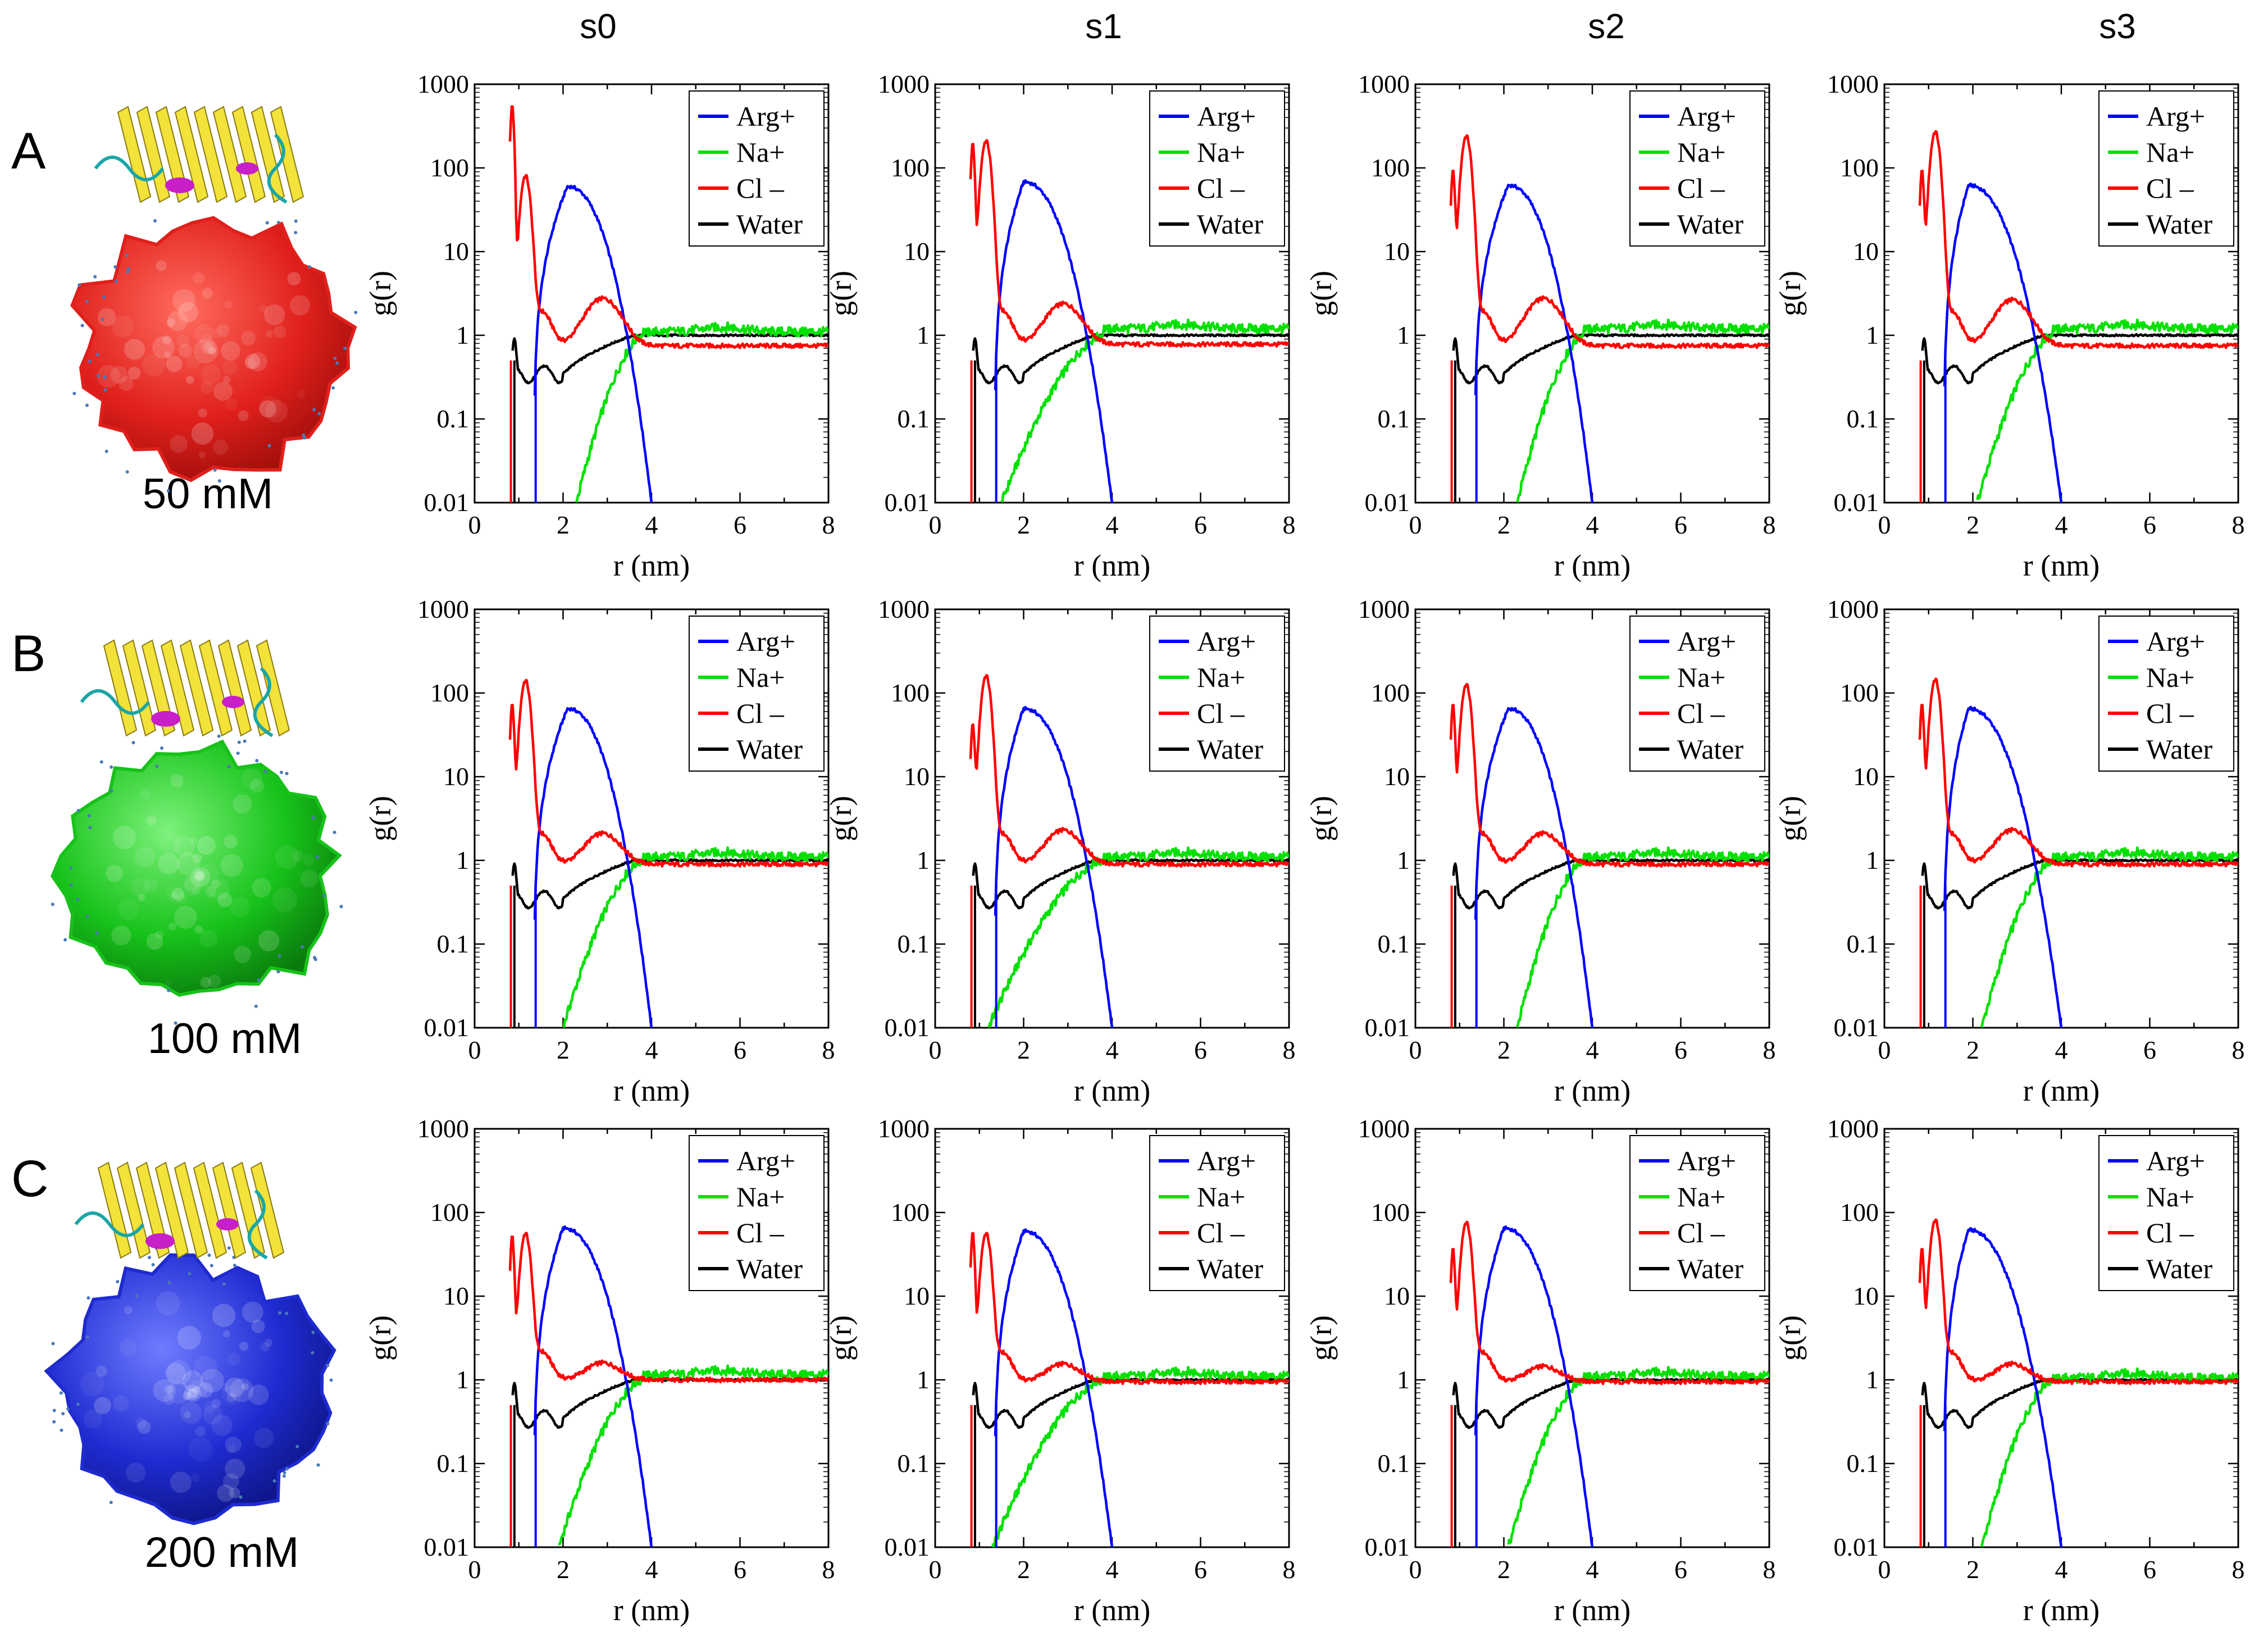 The image size is (2268, 1641). Describe the element at coordinates (1606, 26) in the screenshot. I see `column-header-s2: s2` at that location.